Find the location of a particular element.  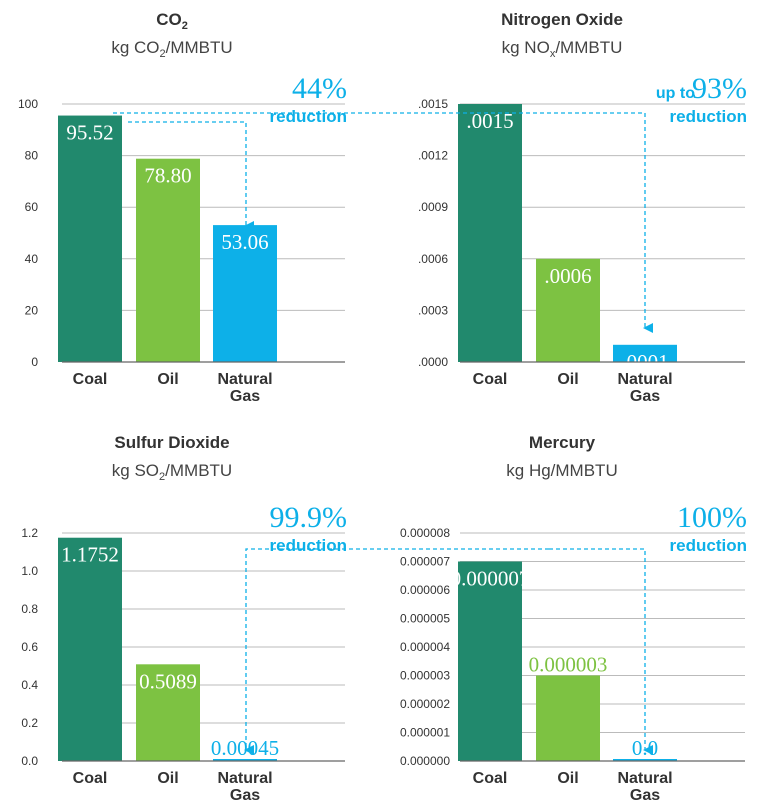

co2-title: CO2 is located at coordinates (172, 21).